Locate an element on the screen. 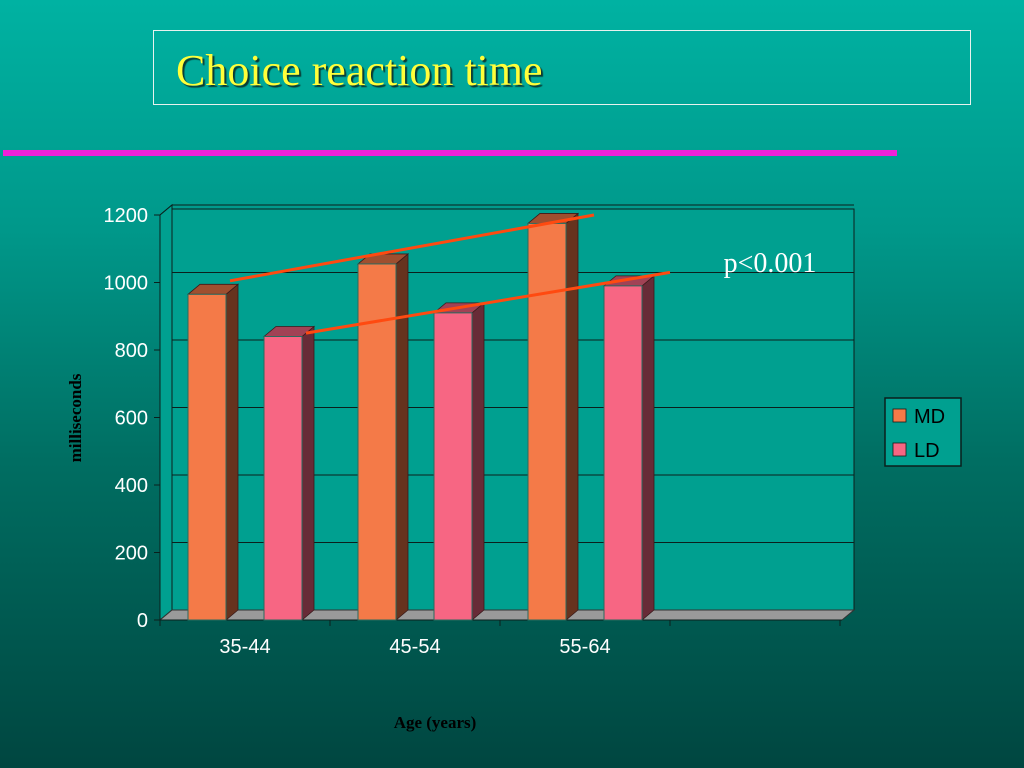 The width and height of the screenshot is (1024, 768). y-axis-title: milliseconds is located at coordinates (75, 417).